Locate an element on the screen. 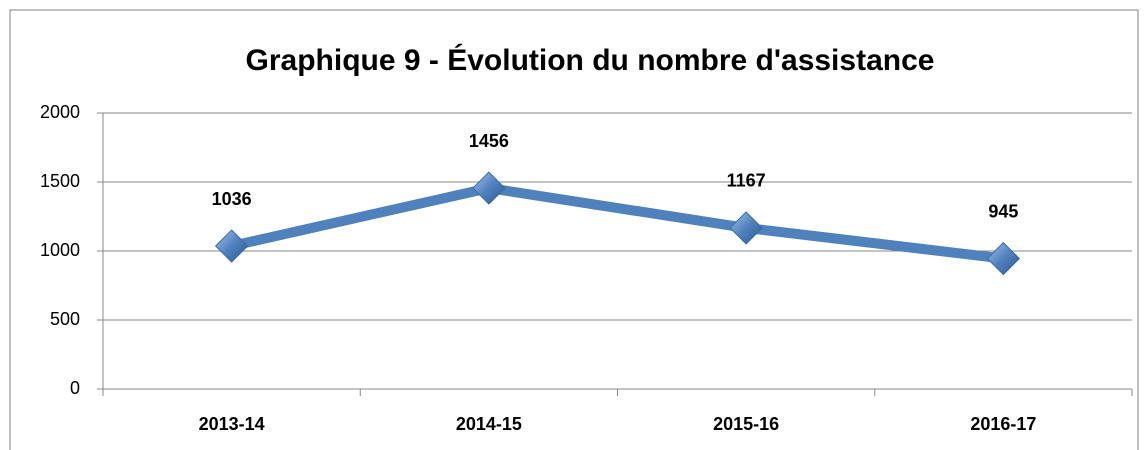 The image size is (1147, 450). x-tick-label: 2014-15 is located at coordinates (489, 424).